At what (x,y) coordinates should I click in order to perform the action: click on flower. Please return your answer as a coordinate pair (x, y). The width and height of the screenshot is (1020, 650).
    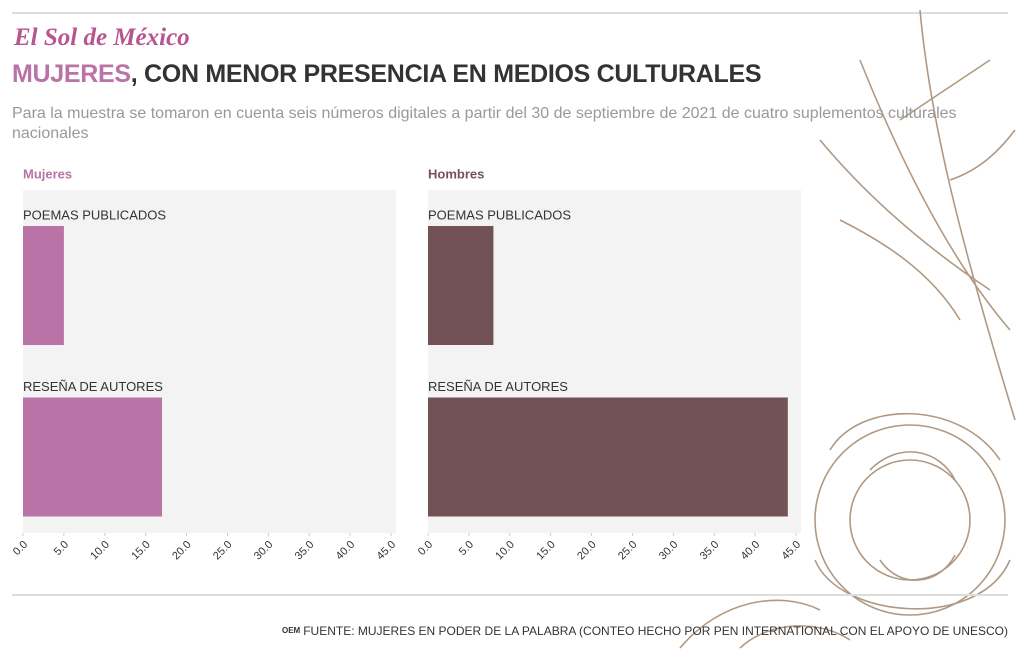
    Looking at the image, I should click on (910, 520).